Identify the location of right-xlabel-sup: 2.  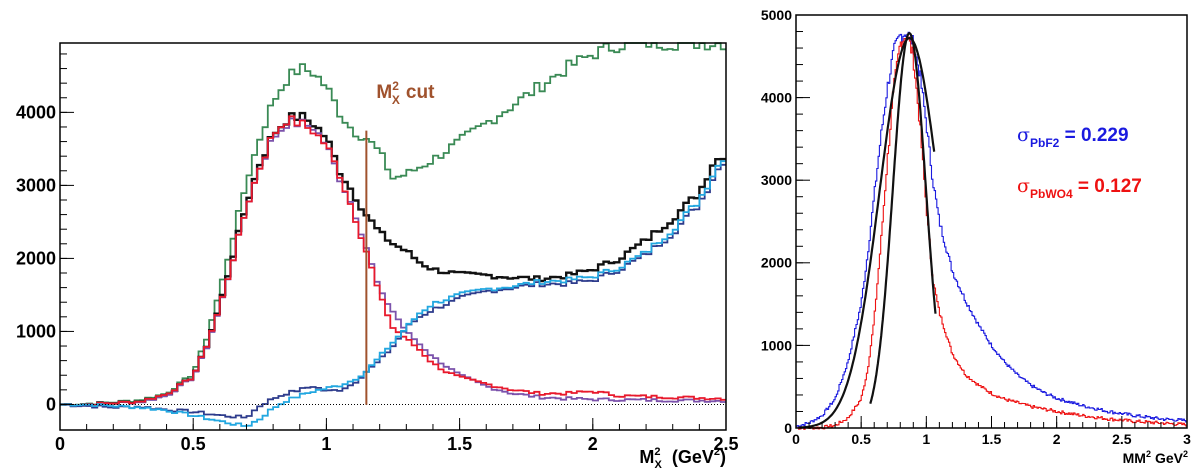
(1148, 454).